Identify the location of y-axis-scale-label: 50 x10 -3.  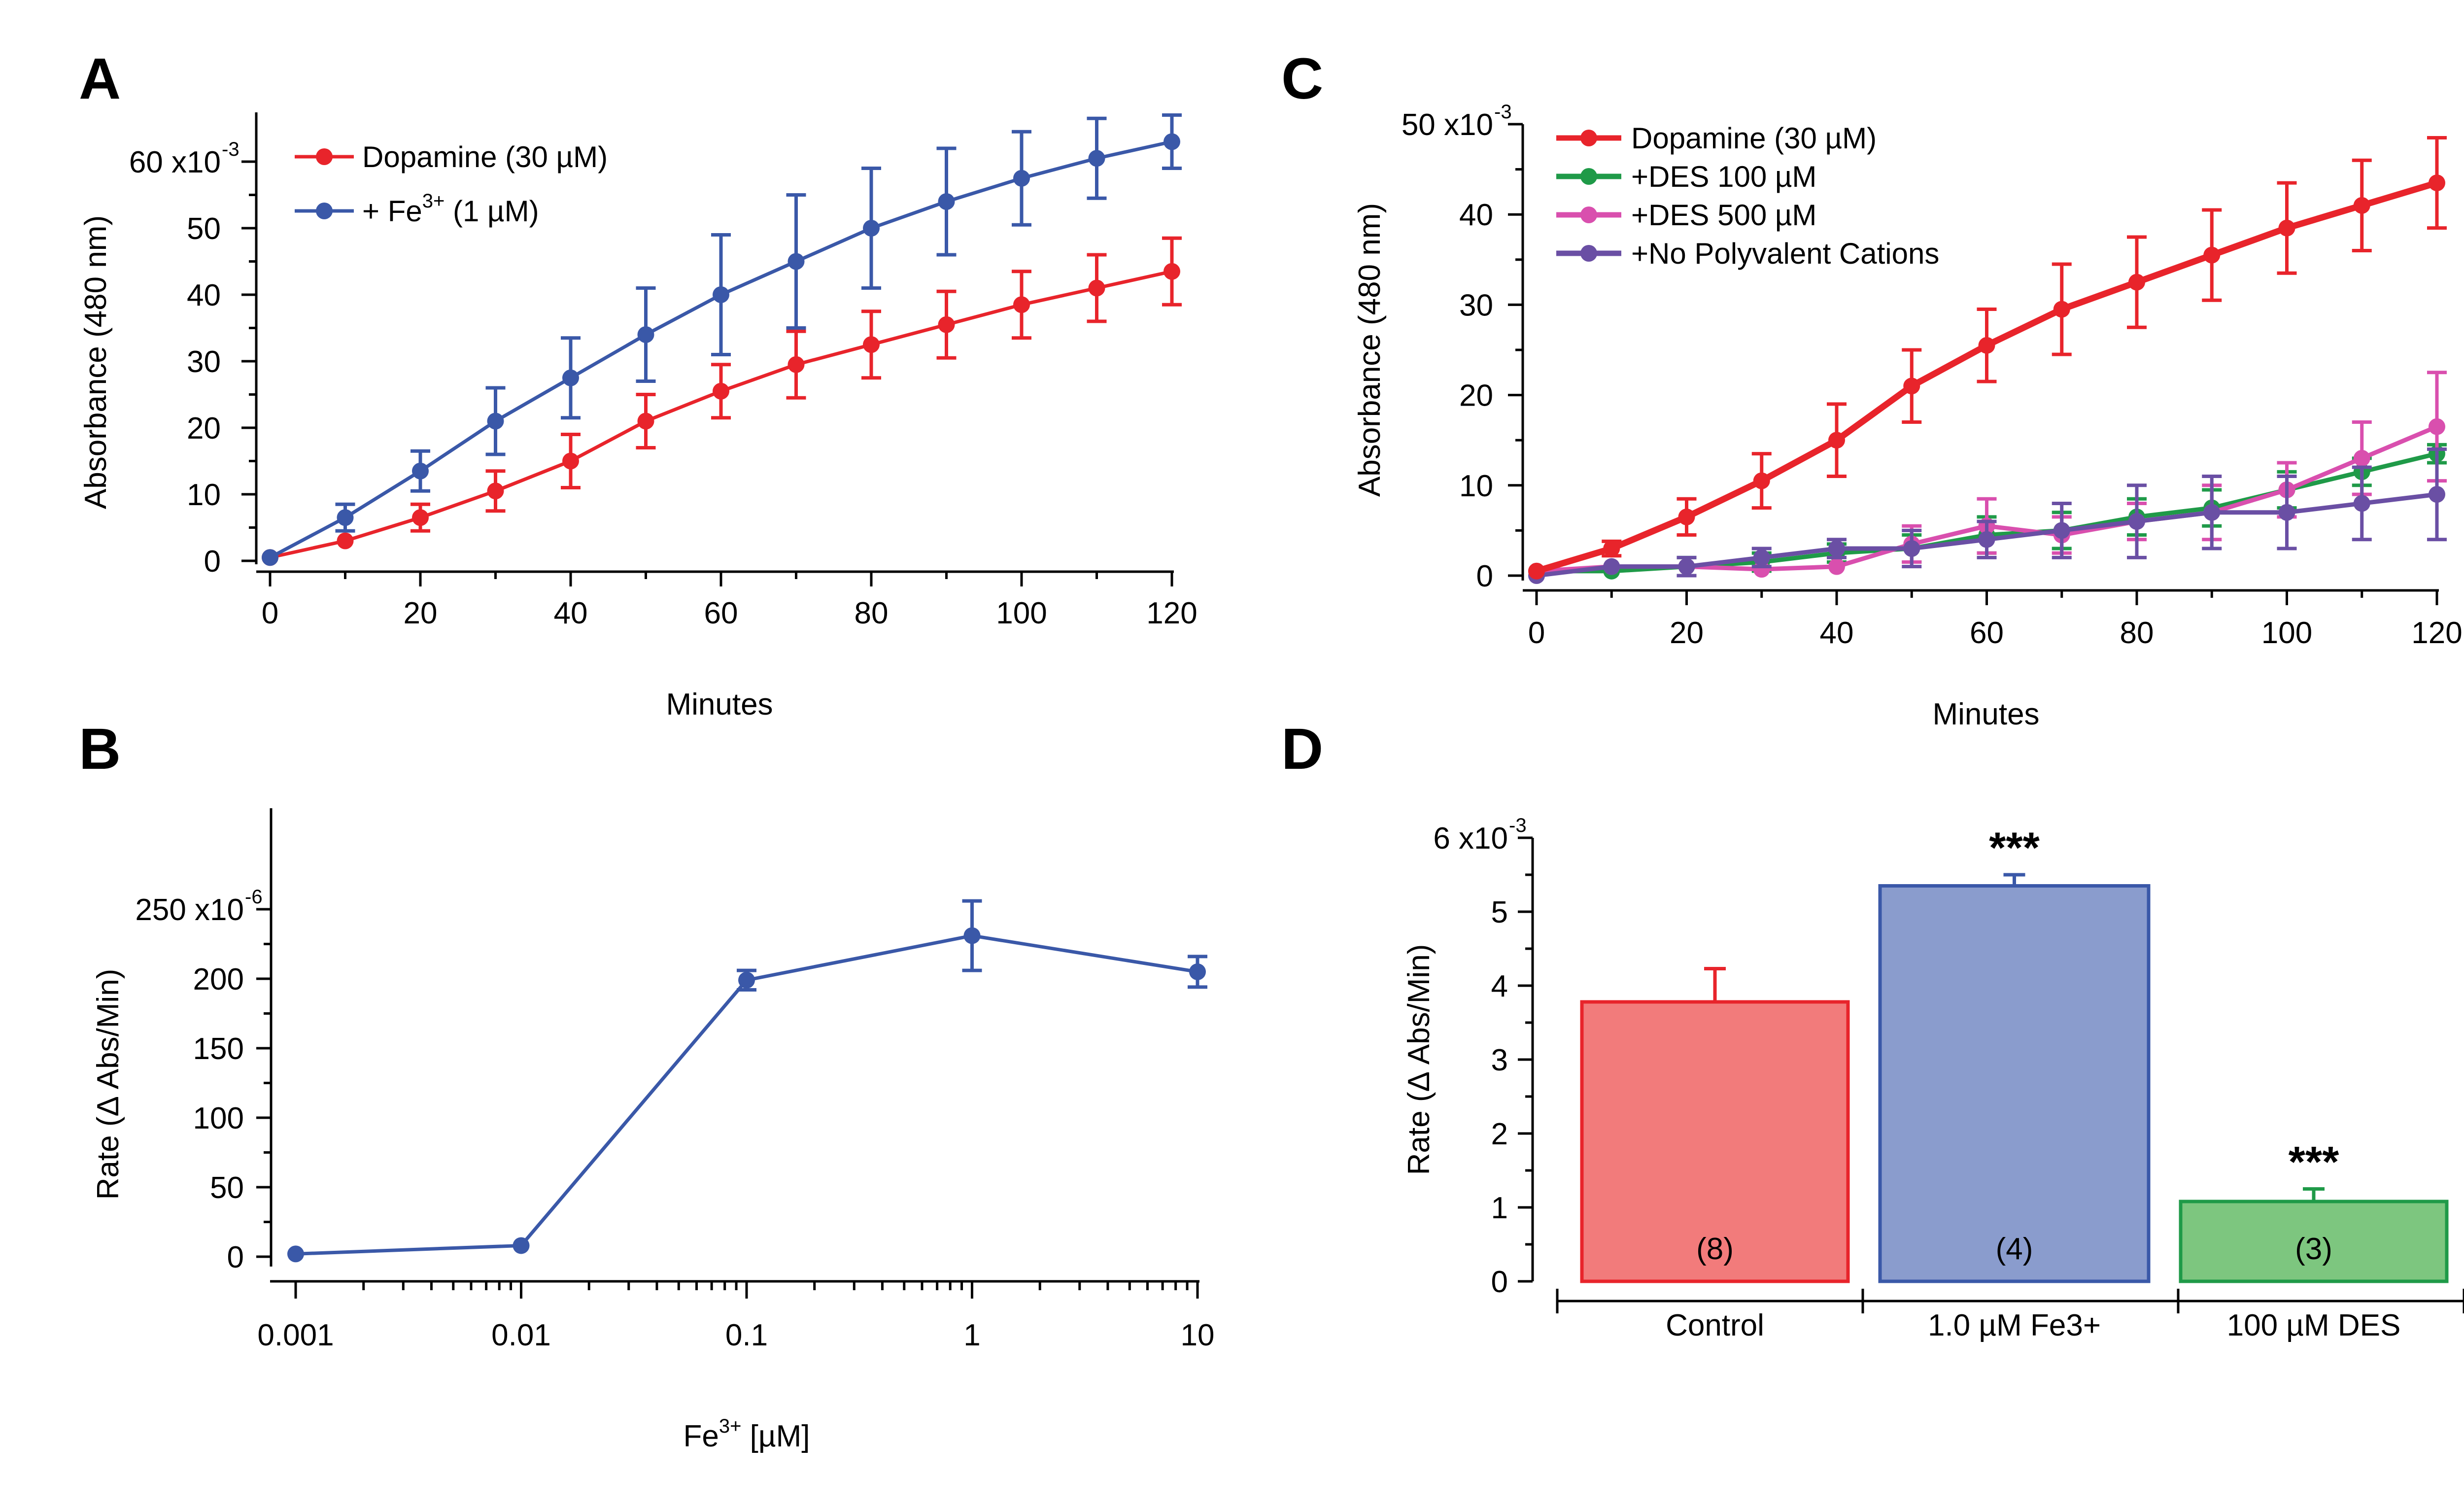
(1457, 121).